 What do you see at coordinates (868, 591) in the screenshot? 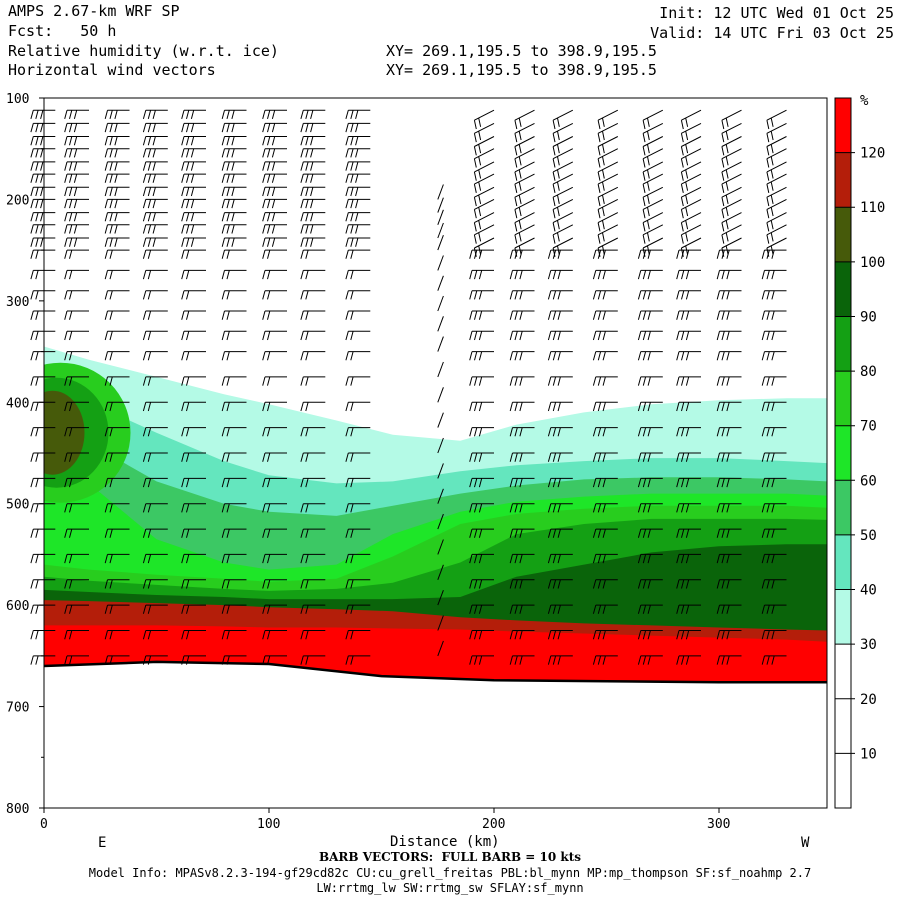
I see `colorbar-label: 40` at bounding box center [868, 591].